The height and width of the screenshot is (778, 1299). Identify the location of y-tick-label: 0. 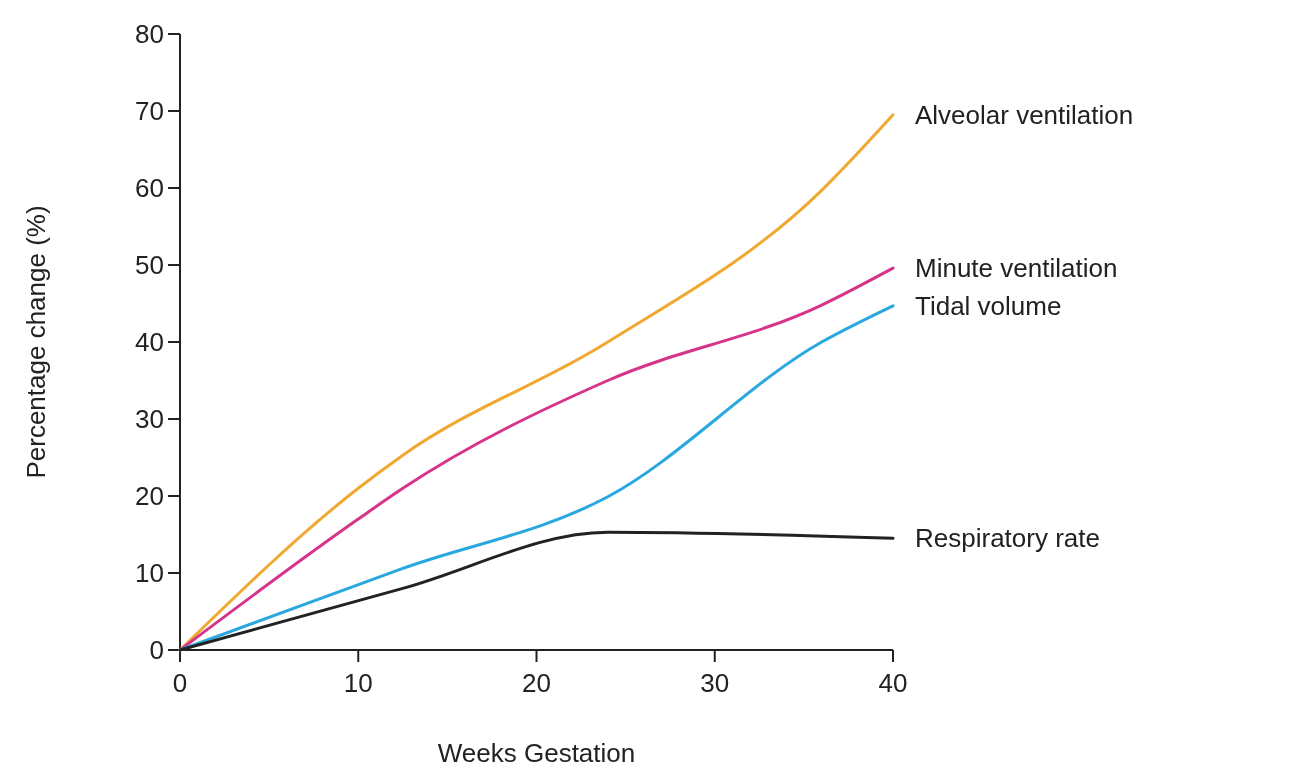
(156, 650).